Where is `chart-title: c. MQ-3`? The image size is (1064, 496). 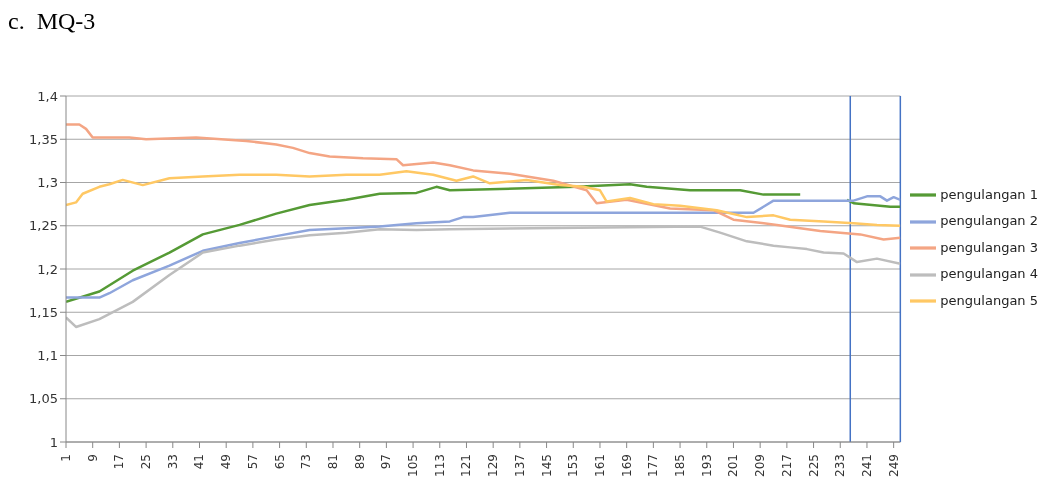 chart-title: c. MQ-3 is located at coordinates (52, 21).